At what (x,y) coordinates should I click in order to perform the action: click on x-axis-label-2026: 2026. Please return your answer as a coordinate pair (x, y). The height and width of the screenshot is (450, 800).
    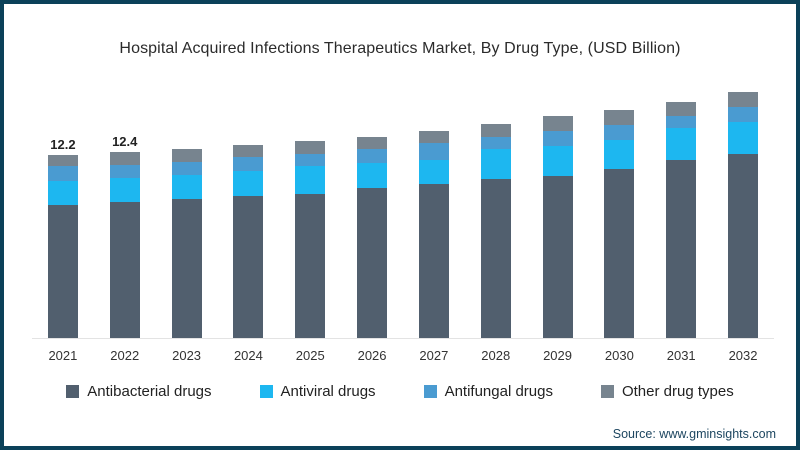
    Looking at the image, I should click on (372, 355).